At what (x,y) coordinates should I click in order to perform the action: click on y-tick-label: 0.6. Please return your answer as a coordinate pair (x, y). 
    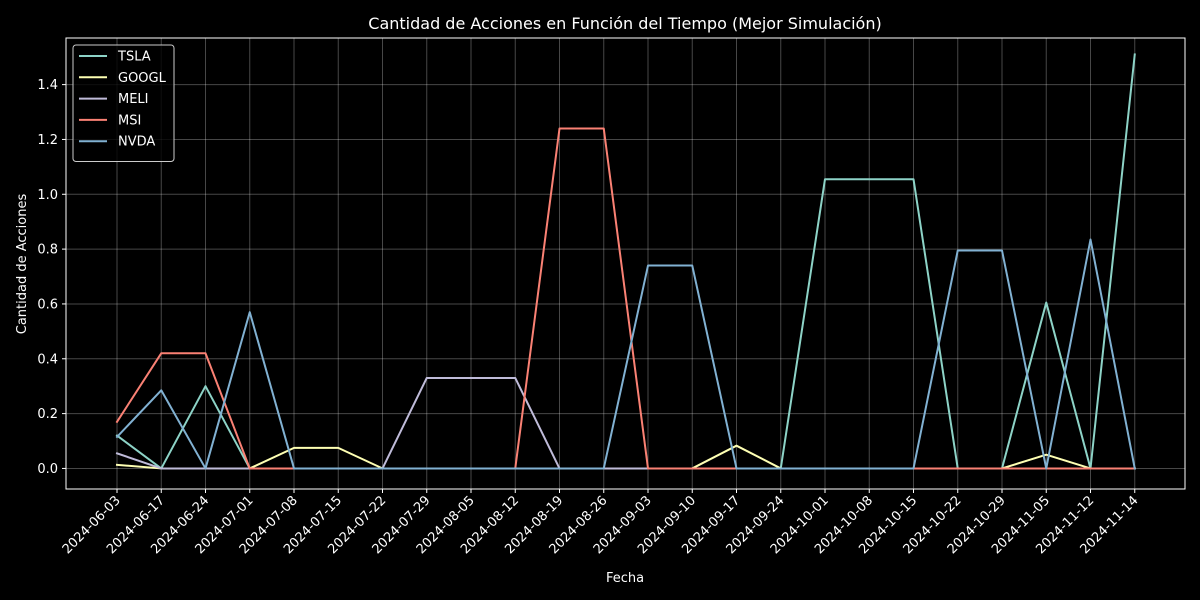
    Looking at the image, I should click on (47, 304).